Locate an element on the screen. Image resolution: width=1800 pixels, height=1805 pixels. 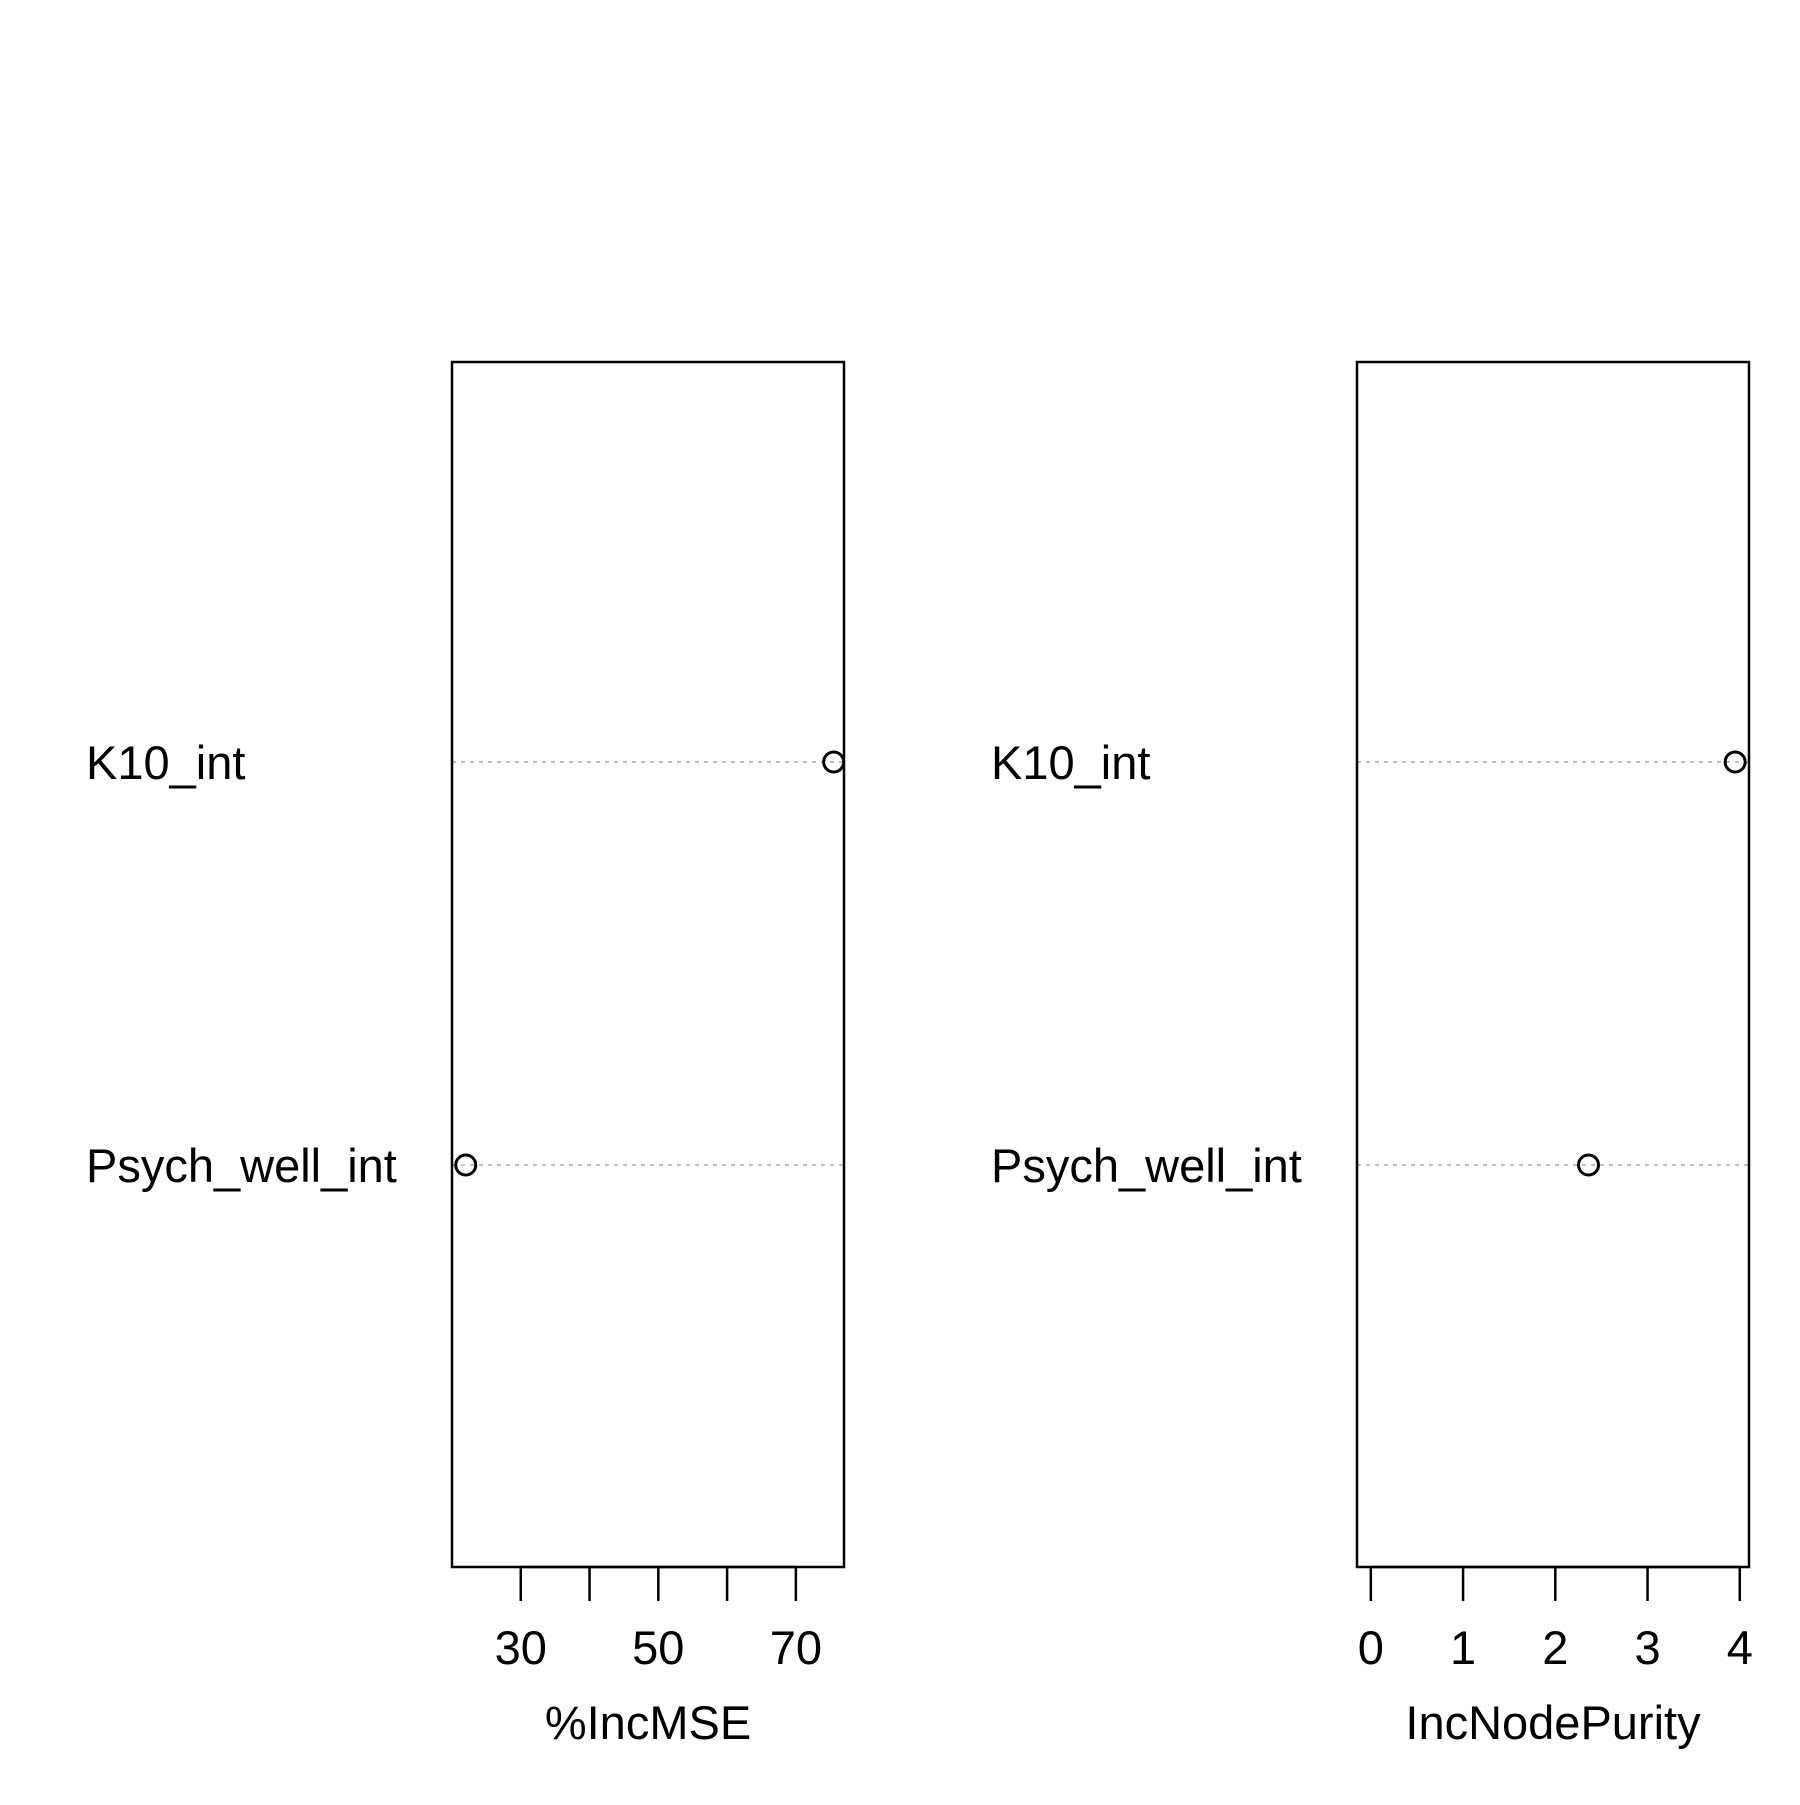
x-tick-label: 0 is located at coordinates (1371, 1647).